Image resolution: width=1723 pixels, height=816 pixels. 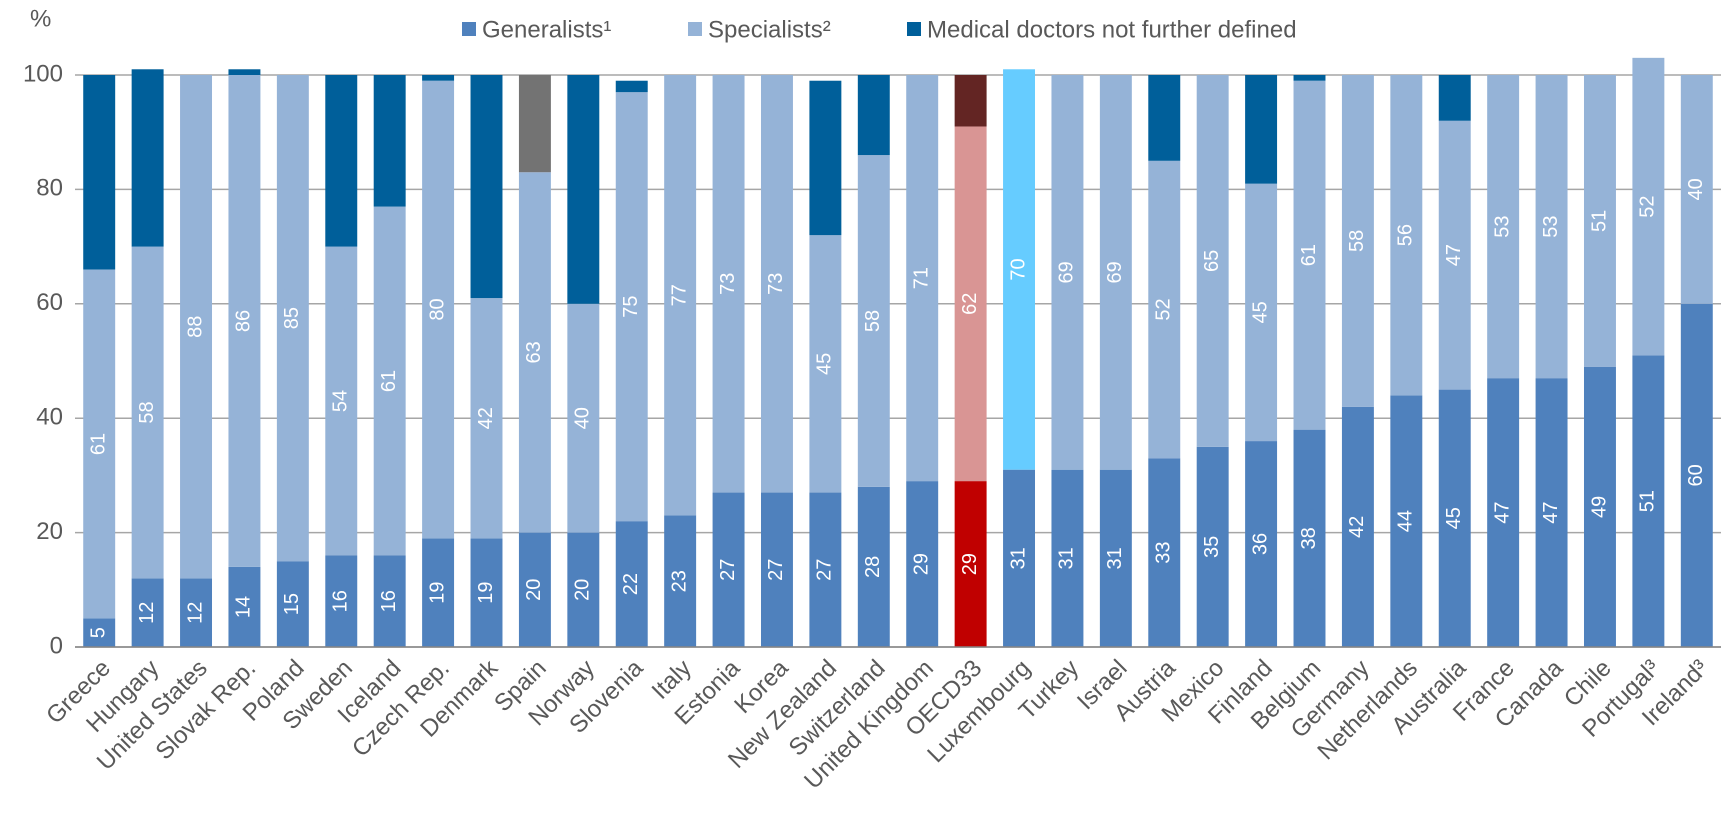 I want to click on data-label: 5, so click(x=98, y=632).